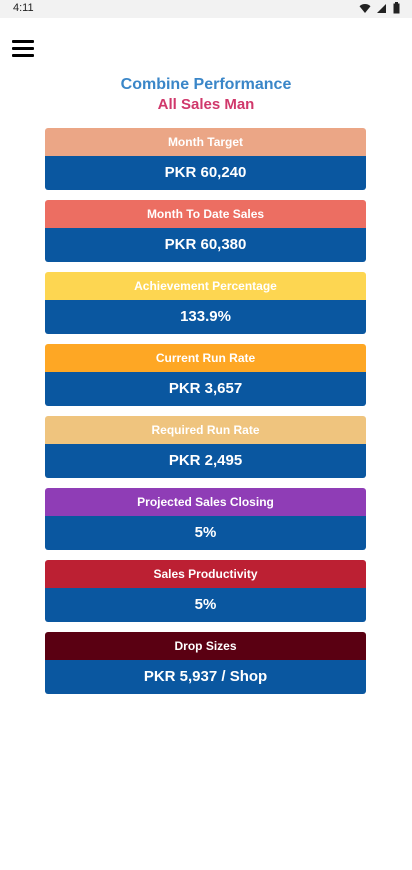 The height and width of the screenshot is (870, 412). I want to click on cellular-signal-icon, so click(381, 8).